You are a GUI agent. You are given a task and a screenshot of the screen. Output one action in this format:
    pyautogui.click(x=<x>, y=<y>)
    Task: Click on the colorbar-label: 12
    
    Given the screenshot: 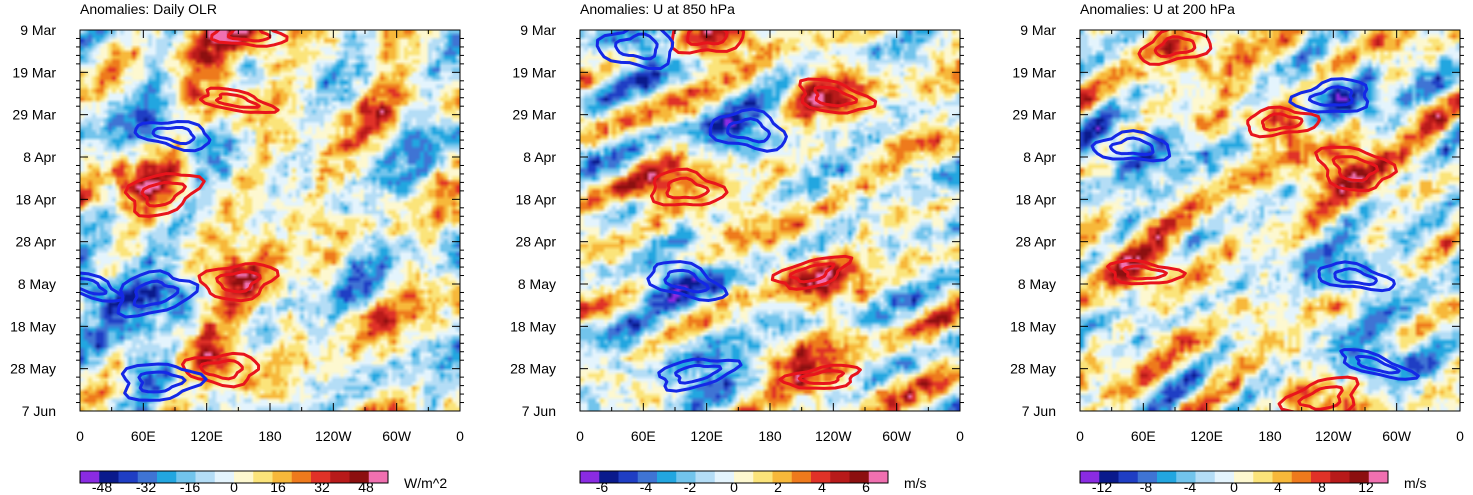 What is the action you would take?
    pyautogui.click(x=1366, y=487)
    